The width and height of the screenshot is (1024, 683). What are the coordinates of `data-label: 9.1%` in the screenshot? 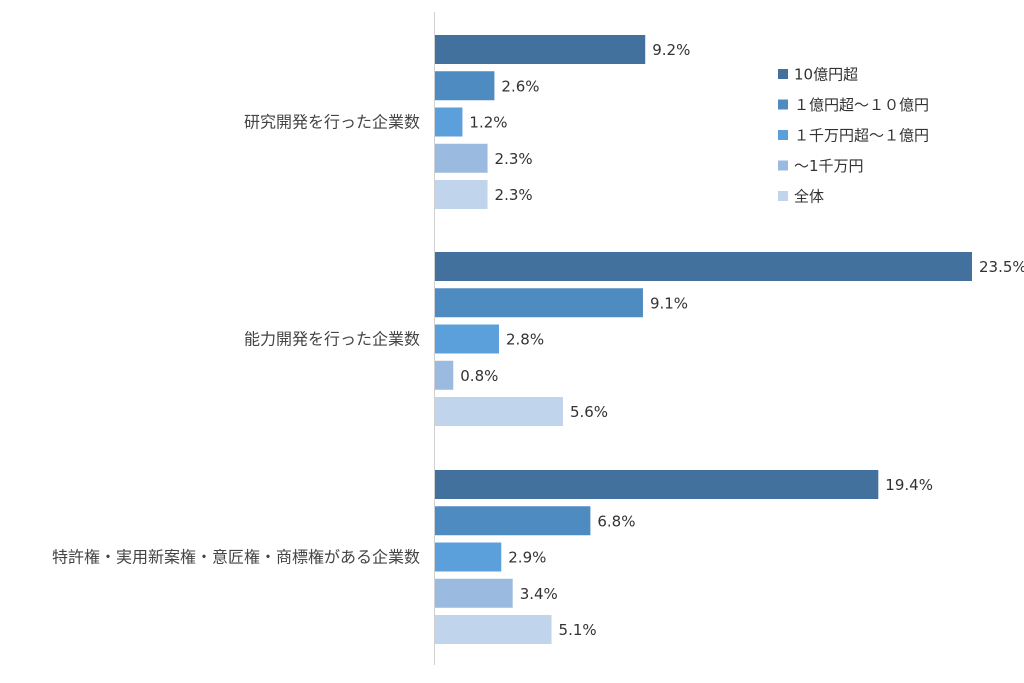 It's located at (669, 303).